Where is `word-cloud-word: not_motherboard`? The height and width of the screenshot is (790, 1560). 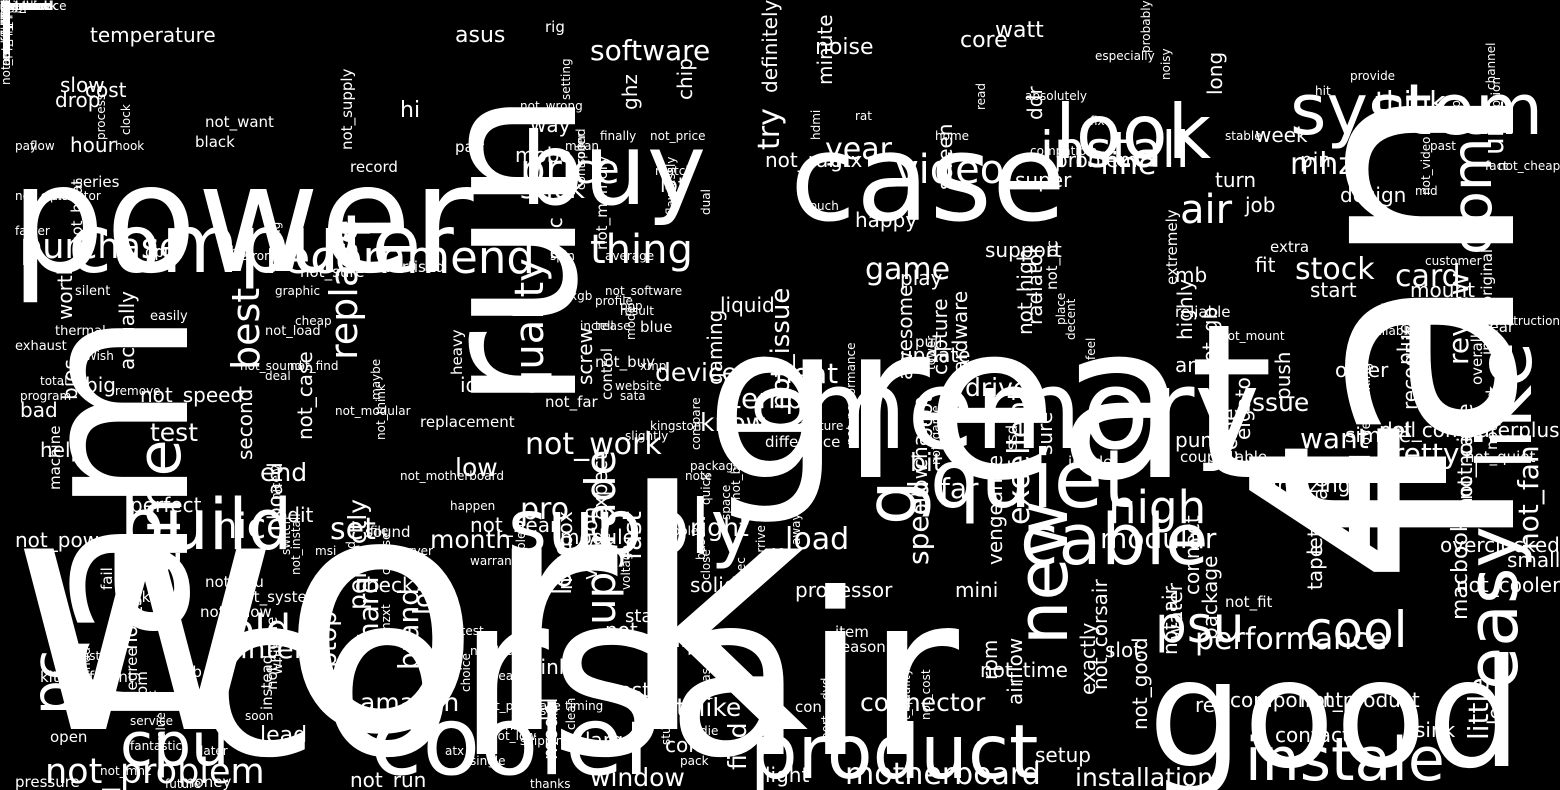
word-cloud-word: not_motherboard is located at coordinates (452, 476).